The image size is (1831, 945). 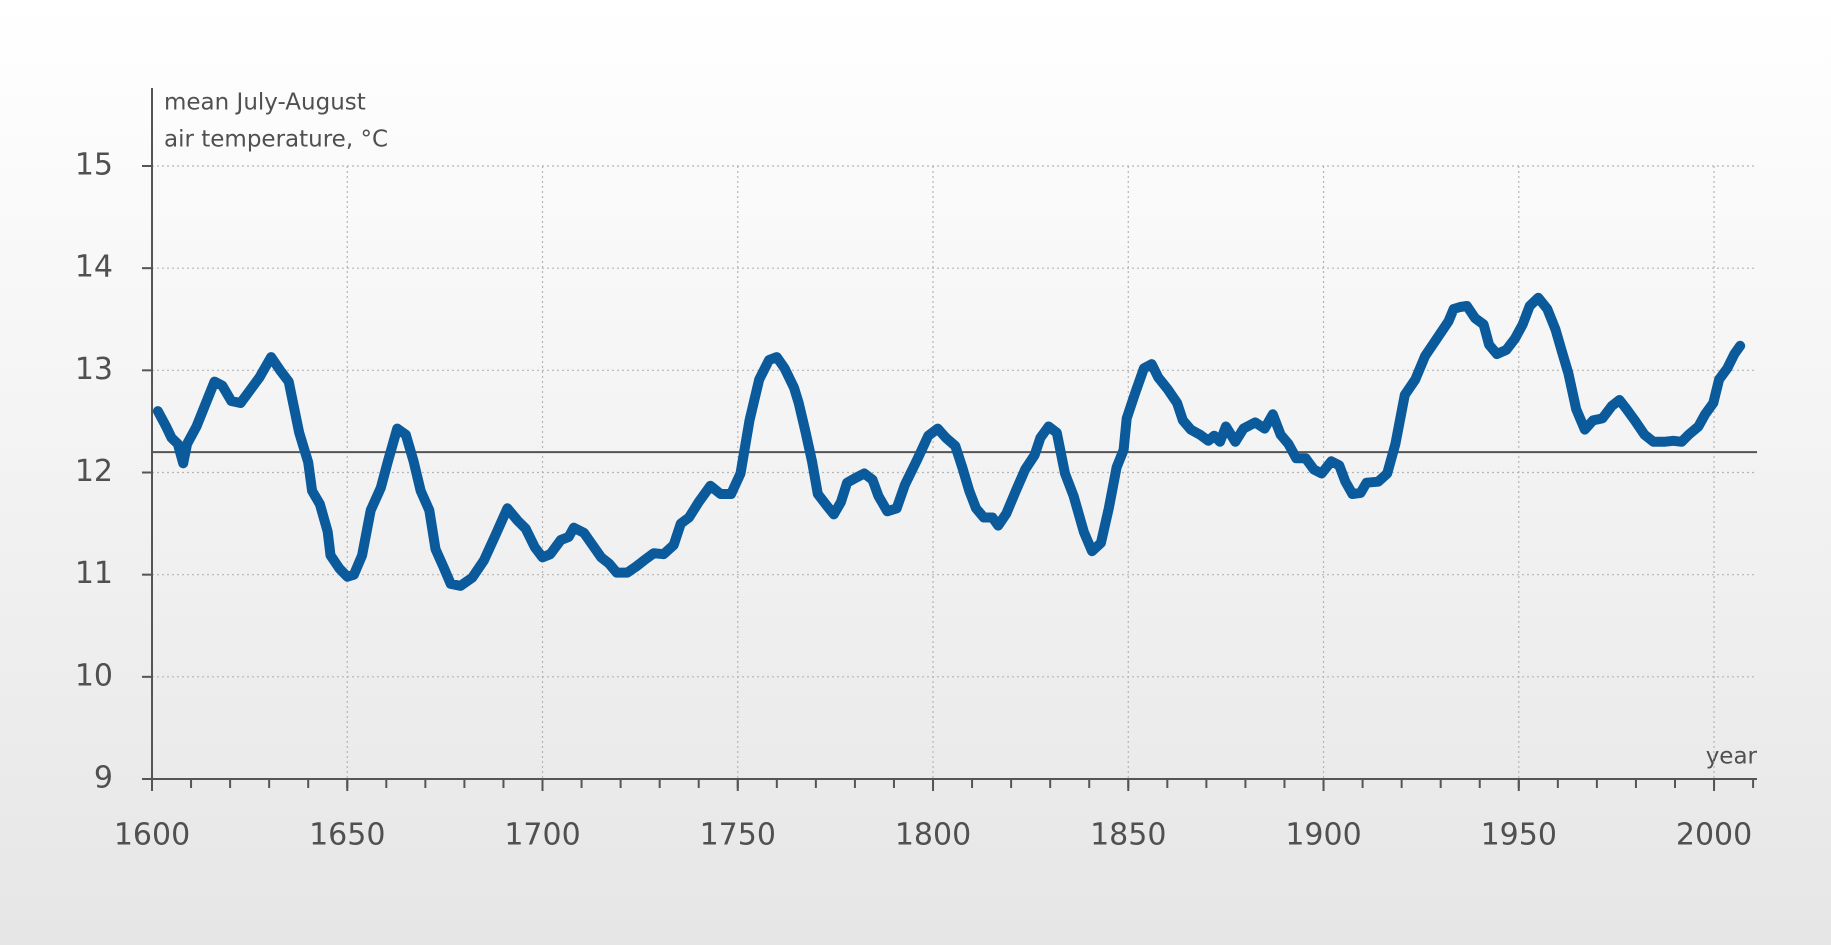 I want to click on x-tick-label: 1600, so click(x=152, y=835).